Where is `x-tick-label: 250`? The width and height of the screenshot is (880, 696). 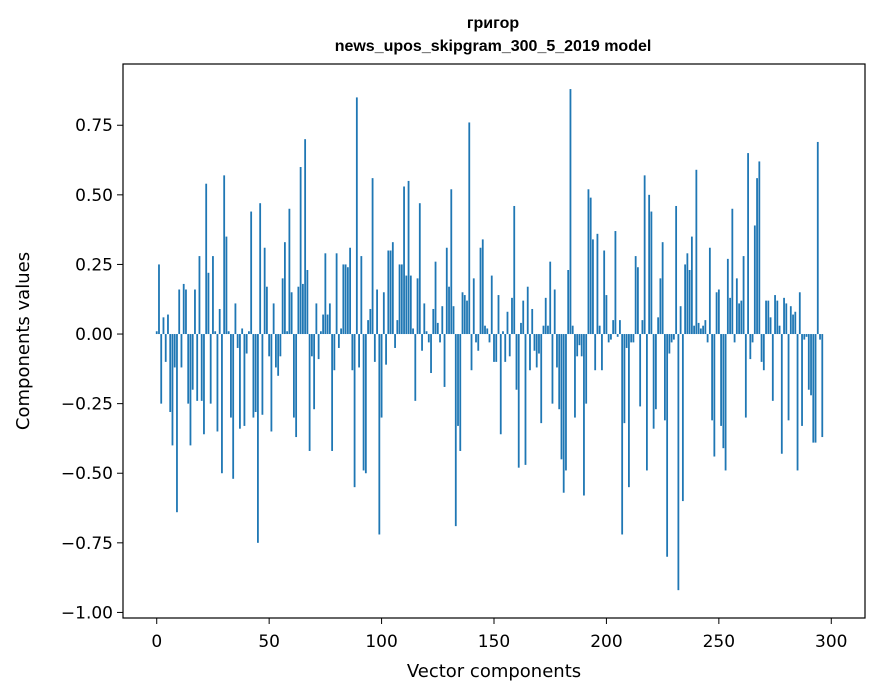
x-tick-label: 250 is located at coordinates (719, 642).